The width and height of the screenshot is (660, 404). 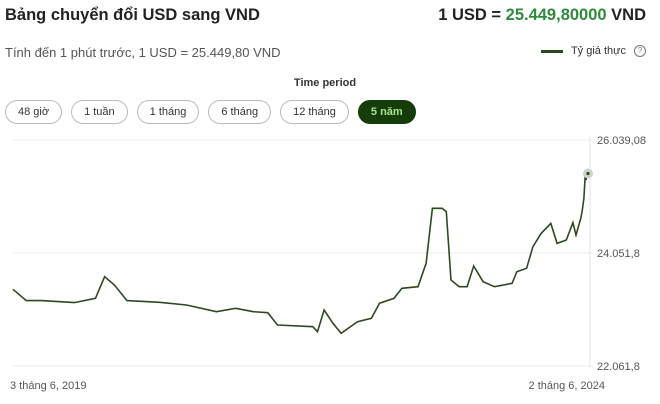 I want to click on period-12-months-button: 12 tháng, so click(x=314, y=112).